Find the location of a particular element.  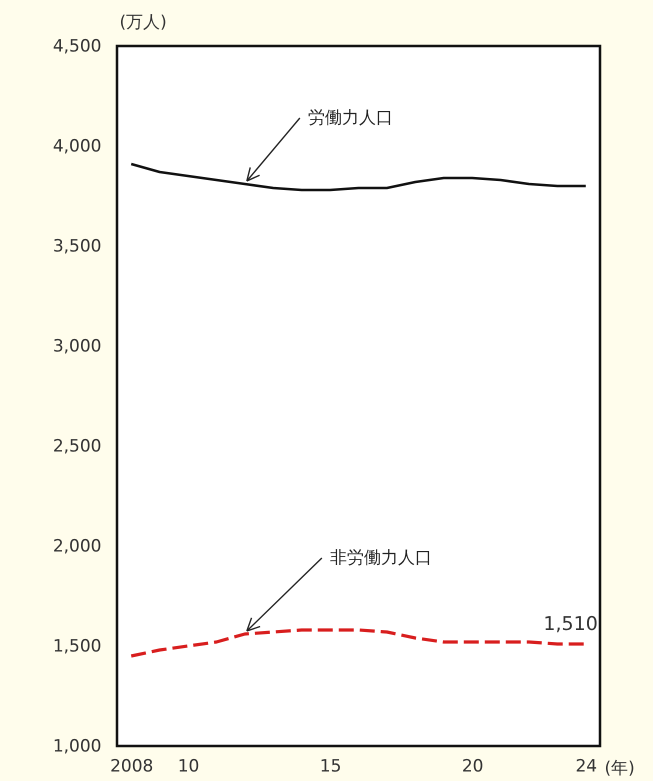

x-tick-label: 10 is located at coordinates (189, 766).